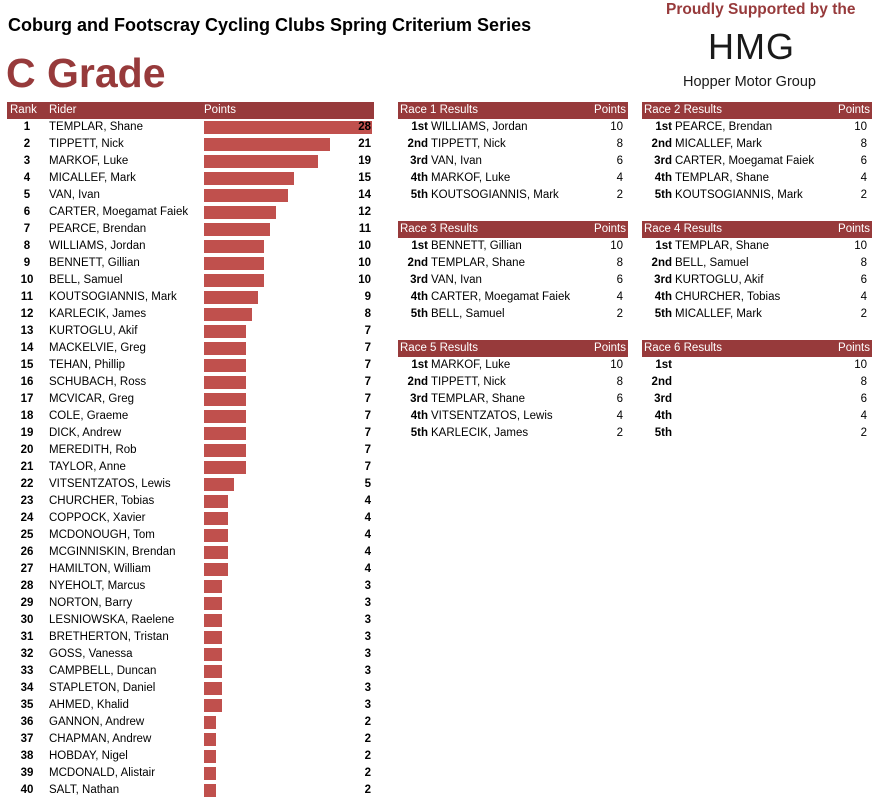 This screenshot has width=876, height=802. I want to click on standings-row: 34 STAPLETON, Daniel 3, so click(190, 688).